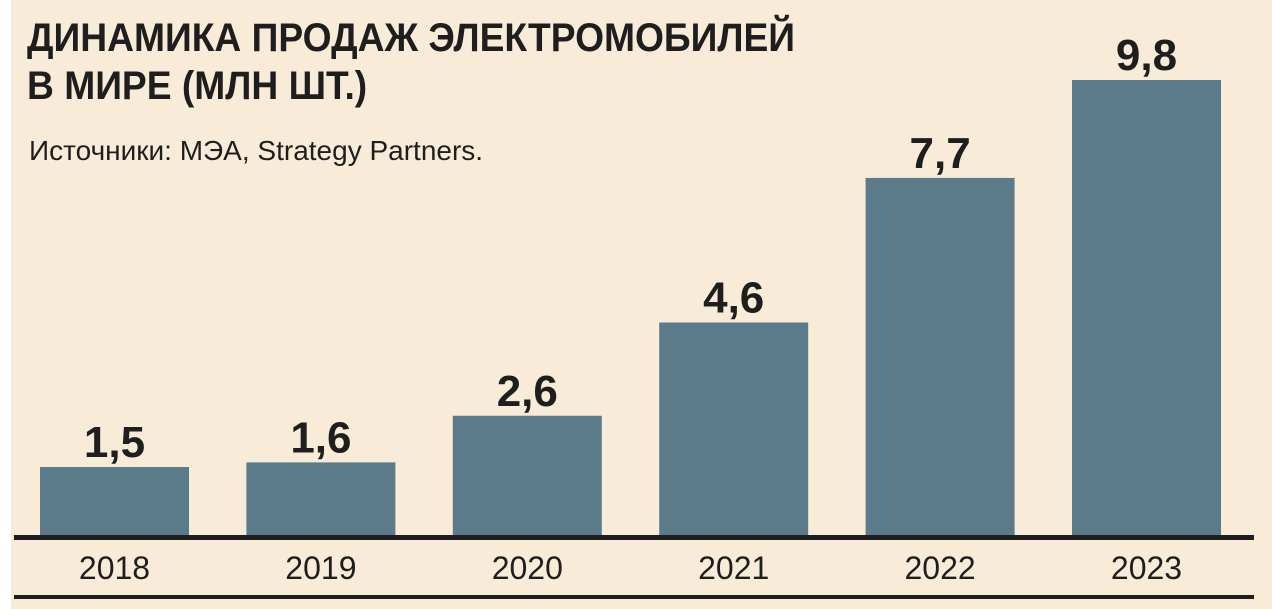 This screenshot has width=1272, height=609. I want to click on bar-2020, so click(527, 476).